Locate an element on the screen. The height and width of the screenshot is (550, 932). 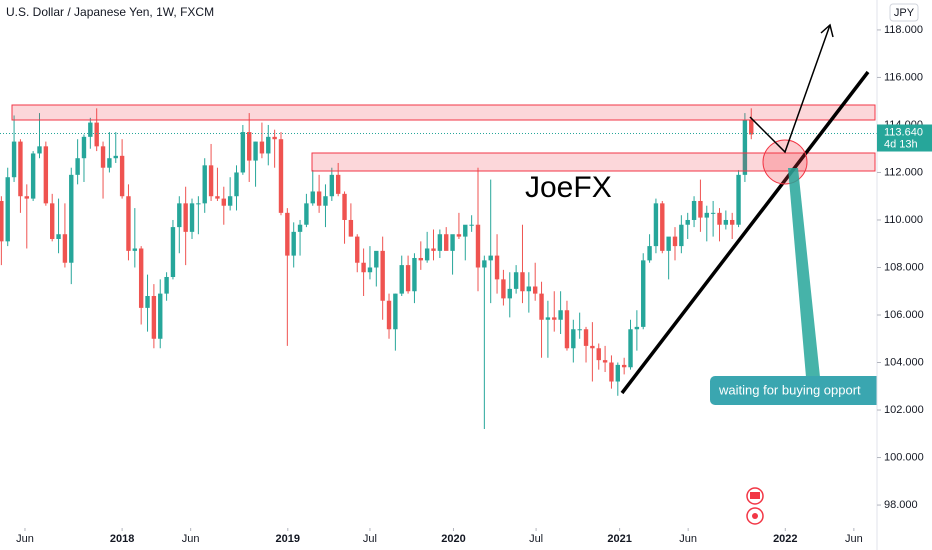
x-tick-label: 2020 is located at coordinates (453, 539).